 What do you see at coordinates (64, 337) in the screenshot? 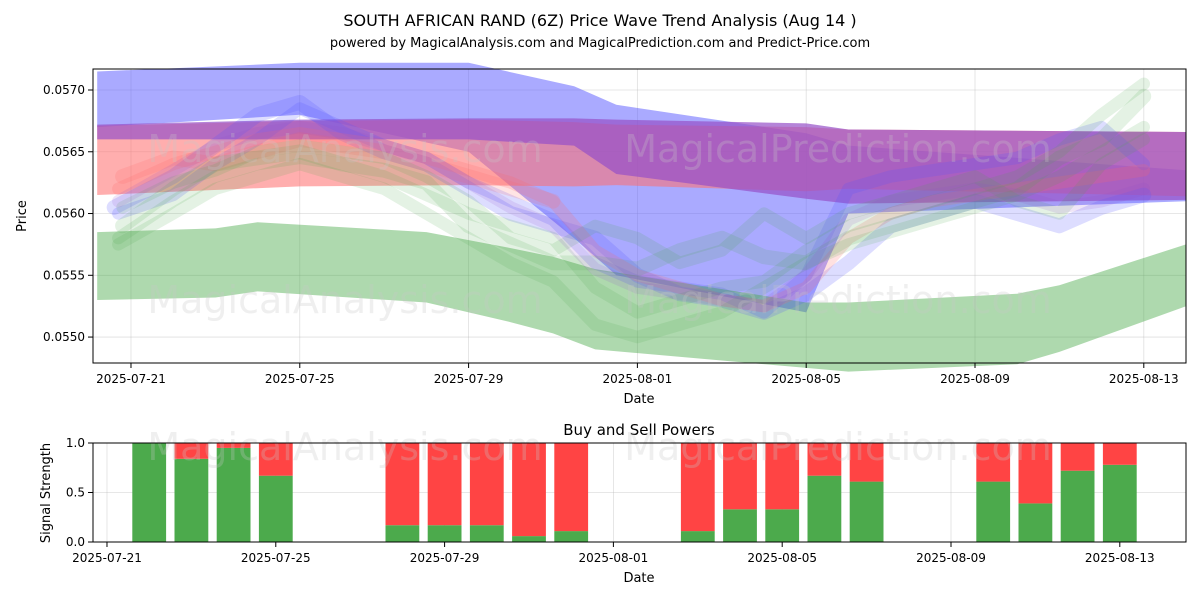
I see `price-y-tick-label: 0.0550` at bounding box center [64, 337].